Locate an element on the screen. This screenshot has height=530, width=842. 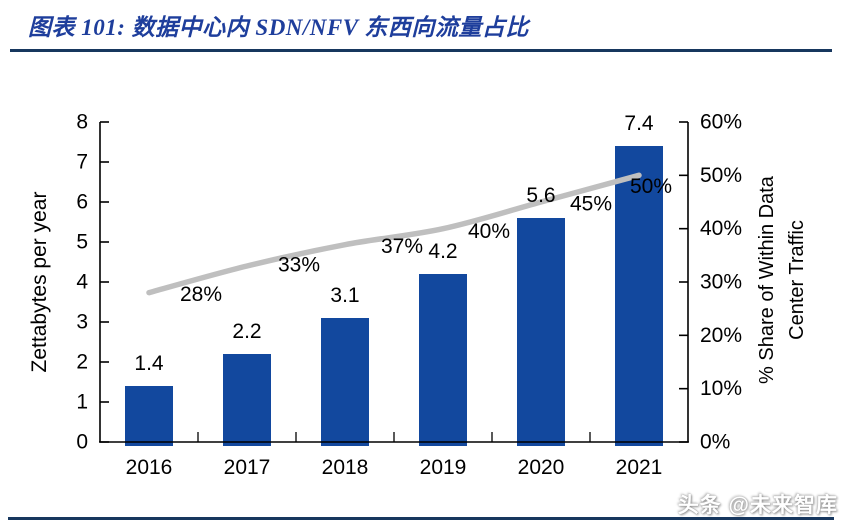
x-axis-label-2019: 2019 is located at coordinates (443, 467).